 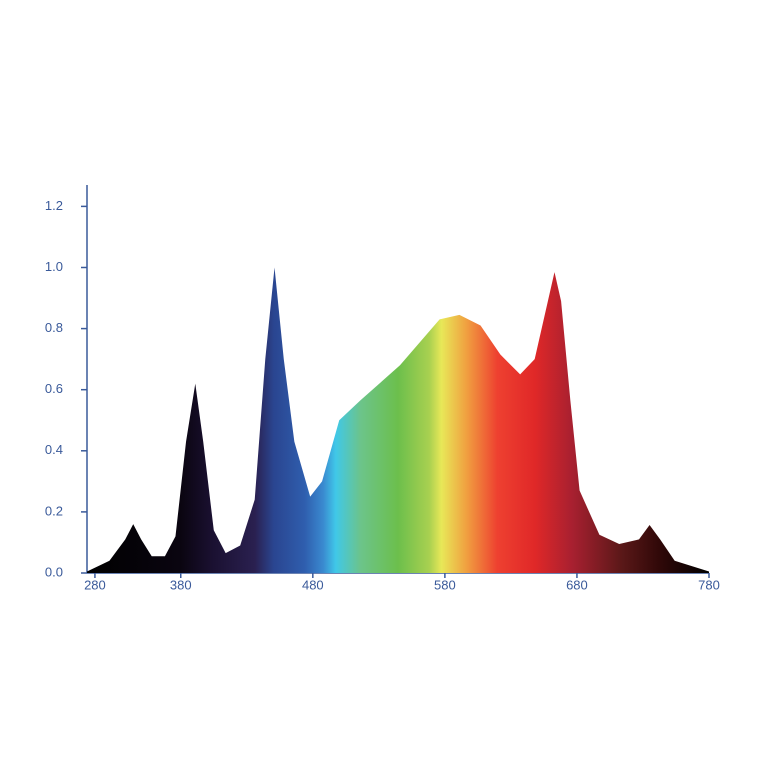 What do you see at coordinates (54, 266) in the screenshot?
I see `y-tick-label: 1.0` at bounding box center [54, 266].